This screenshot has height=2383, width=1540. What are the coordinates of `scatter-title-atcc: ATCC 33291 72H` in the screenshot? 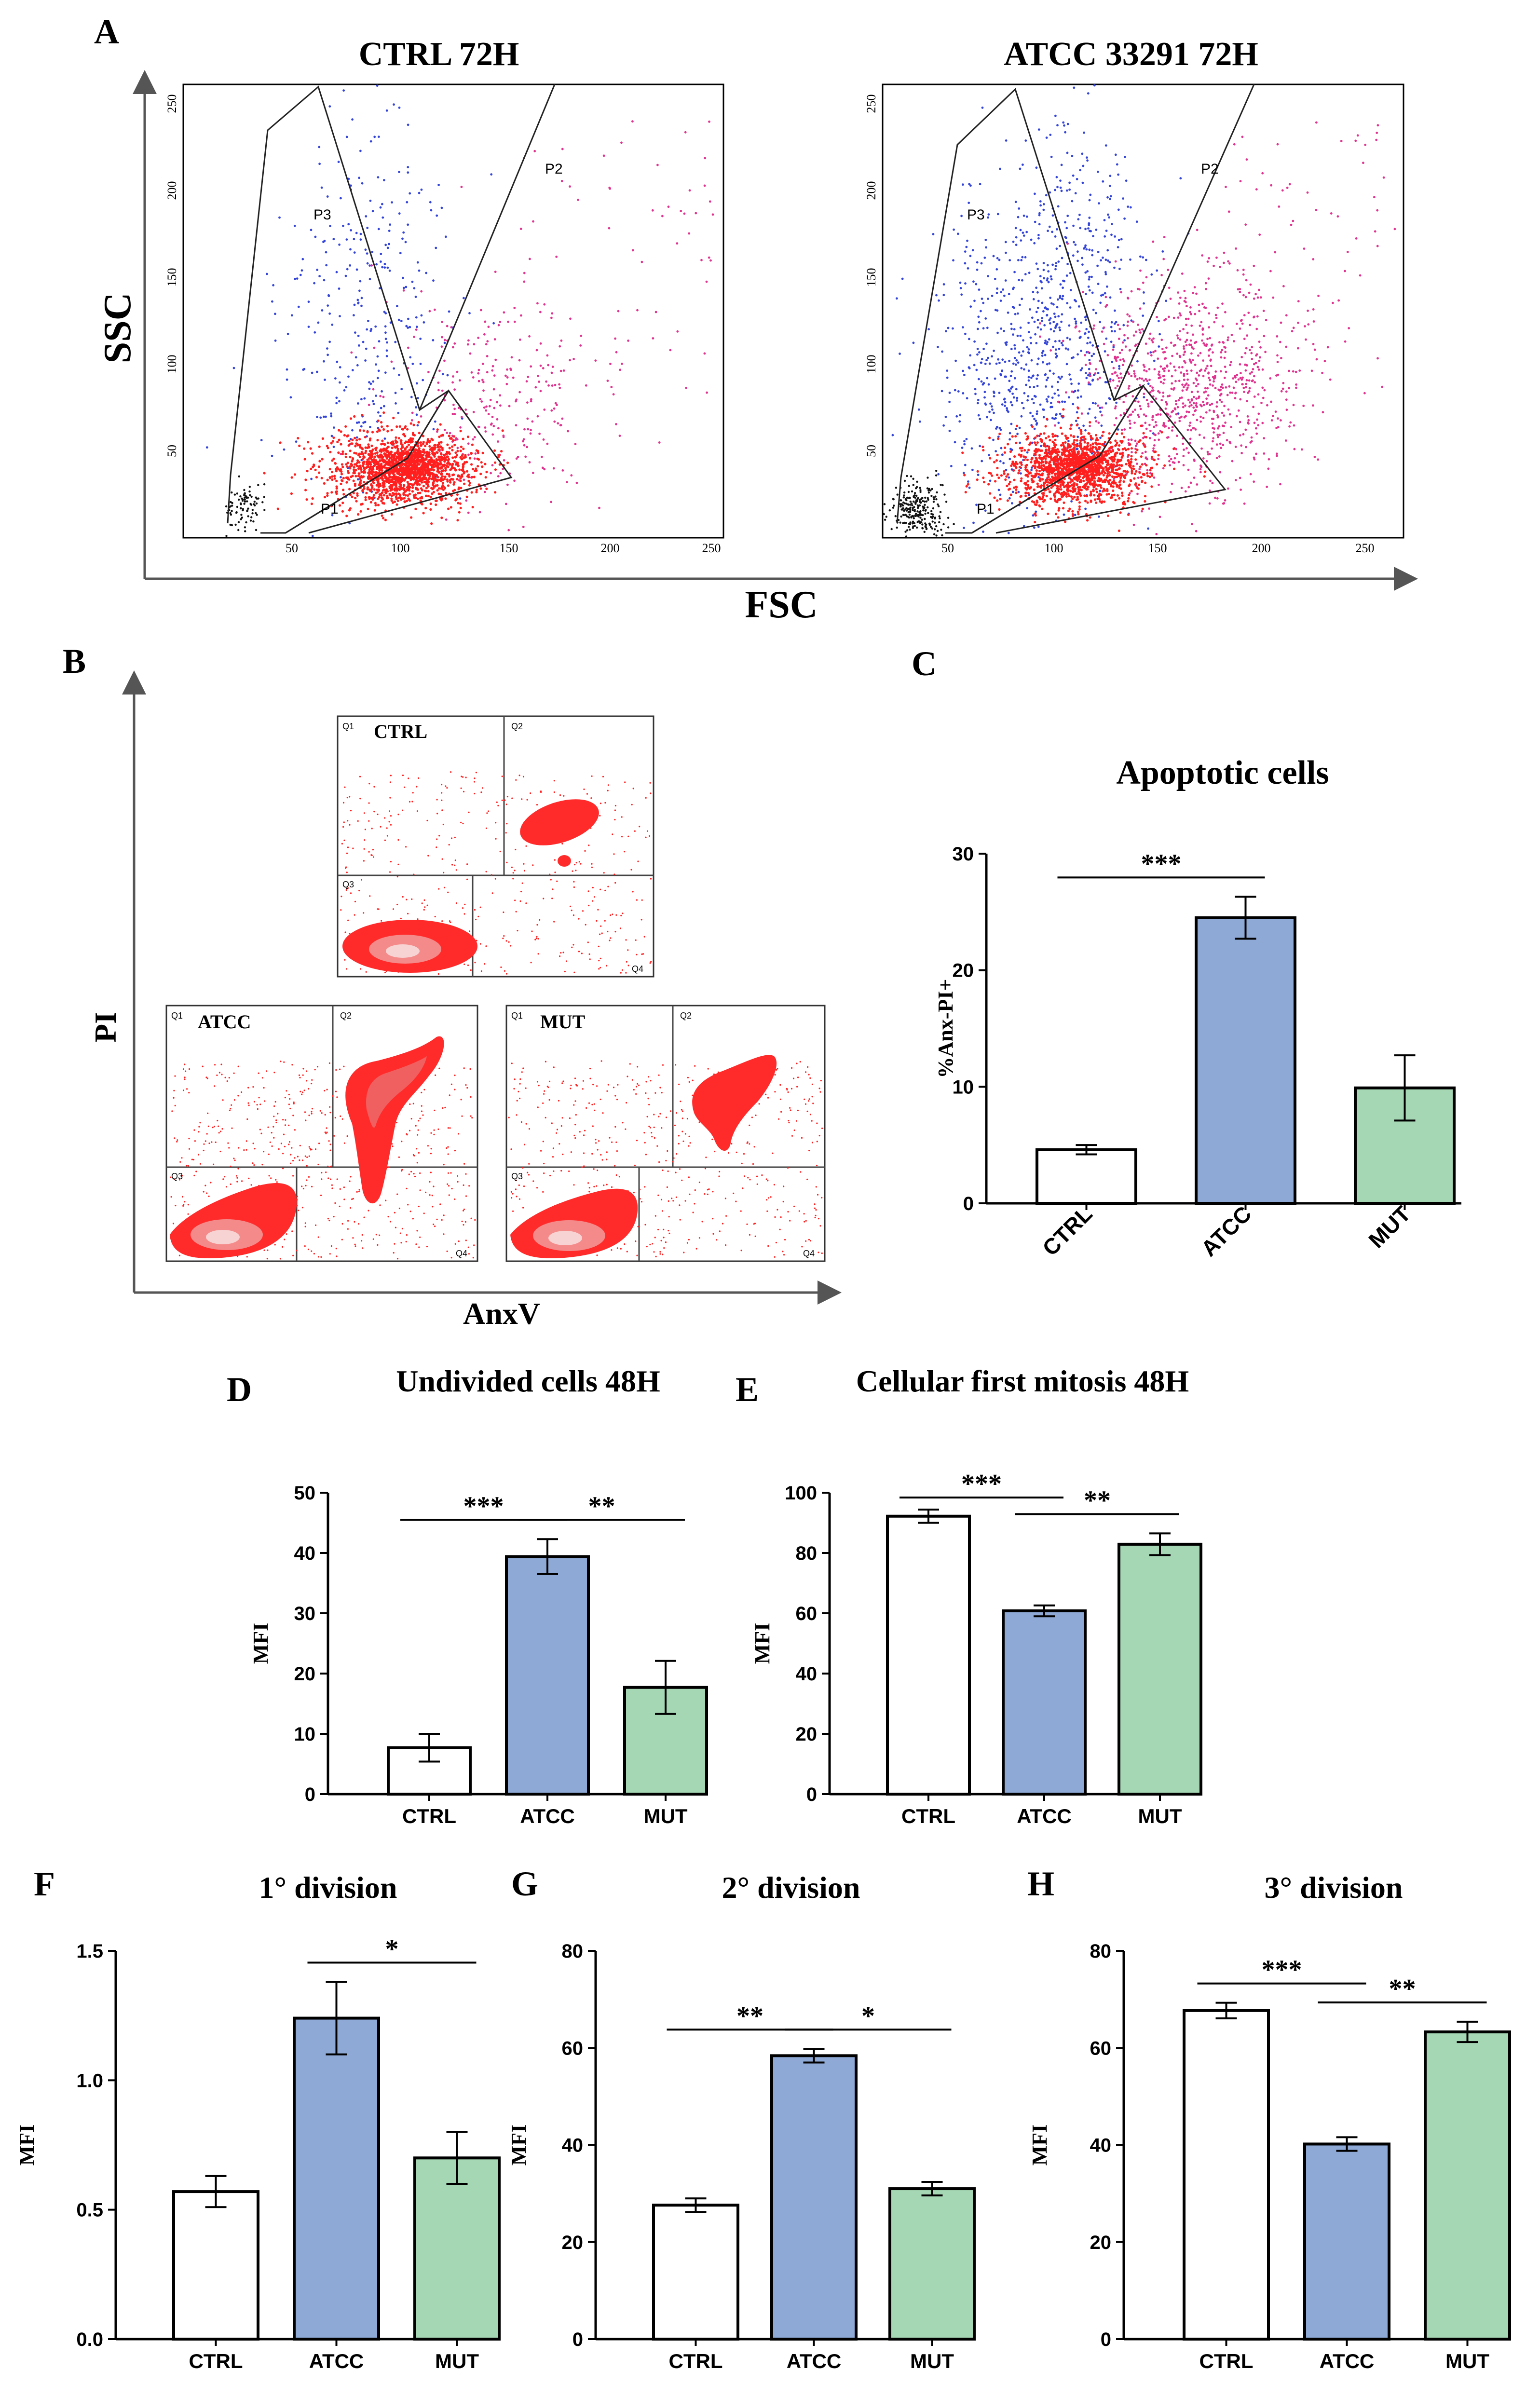 It's located at (1131, 54).